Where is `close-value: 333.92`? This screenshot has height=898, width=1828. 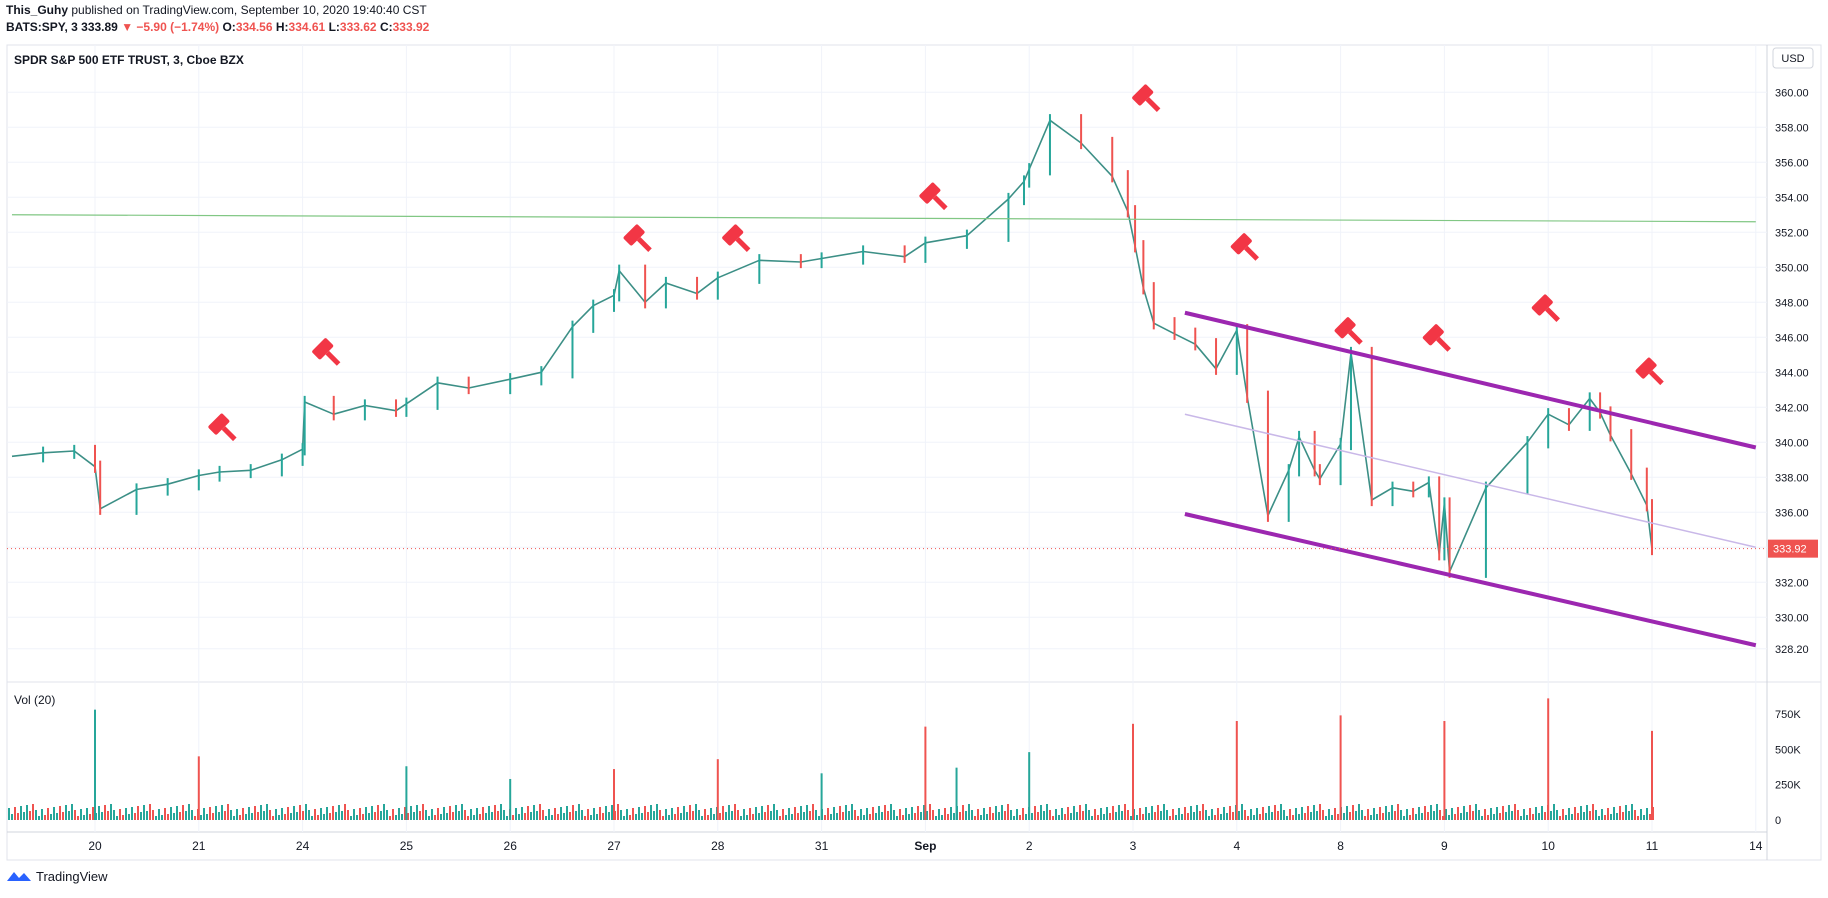 close-value: 333.92 is located at coordinates (411, 27).